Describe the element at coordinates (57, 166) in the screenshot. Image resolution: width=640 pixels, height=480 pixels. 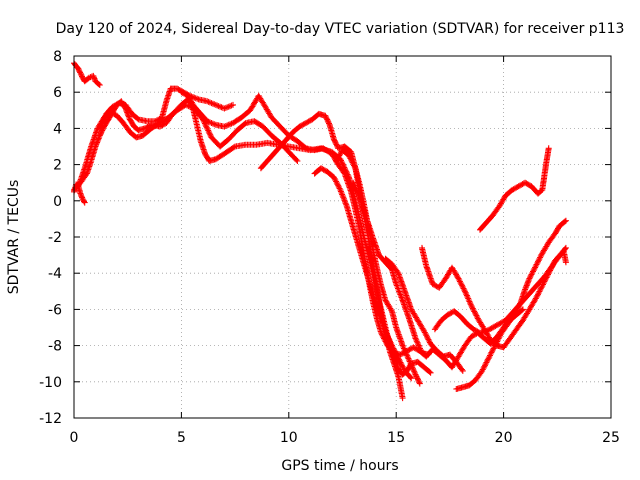
I see `y-tick-label: 2` at that location.